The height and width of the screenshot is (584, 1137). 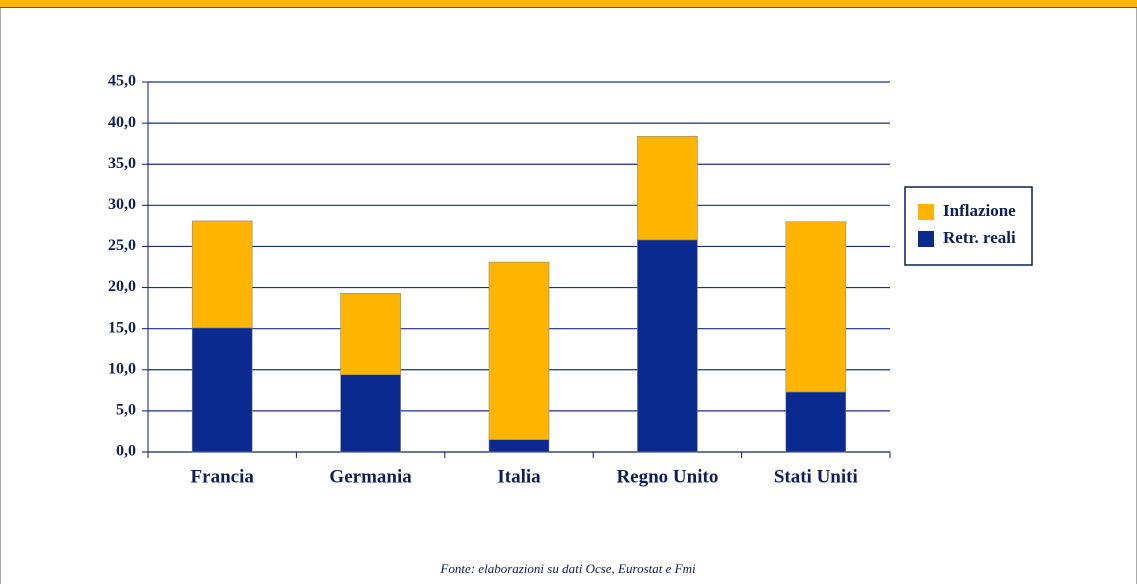 I want to click on x-tick-label: Italia, so click(x=519, y=476).